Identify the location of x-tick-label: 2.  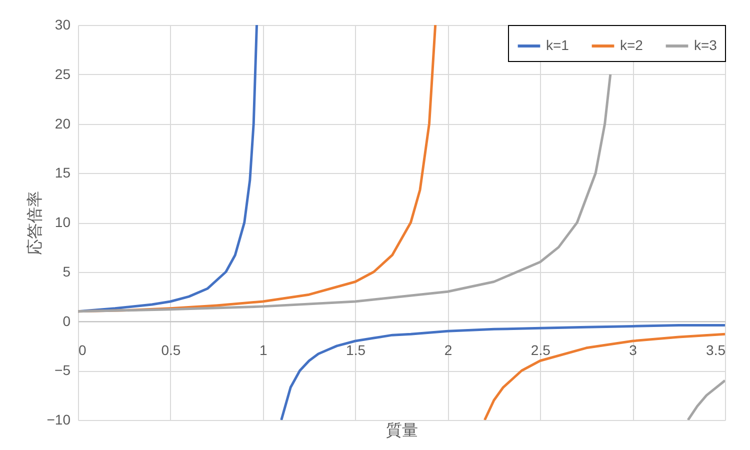
(448, 350).